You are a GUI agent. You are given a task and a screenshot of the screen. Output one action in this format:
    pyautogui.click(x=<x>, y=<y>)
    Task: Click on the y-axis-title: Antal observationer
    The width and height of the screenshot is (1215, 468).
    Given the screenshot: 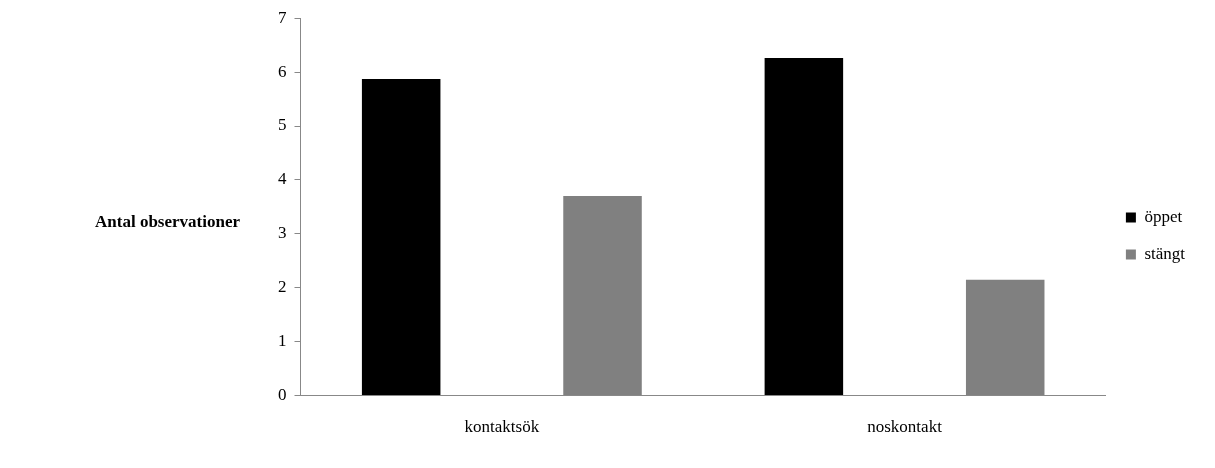 What is the action you would take?
    pyautogui.click(x=167, y=222)
    